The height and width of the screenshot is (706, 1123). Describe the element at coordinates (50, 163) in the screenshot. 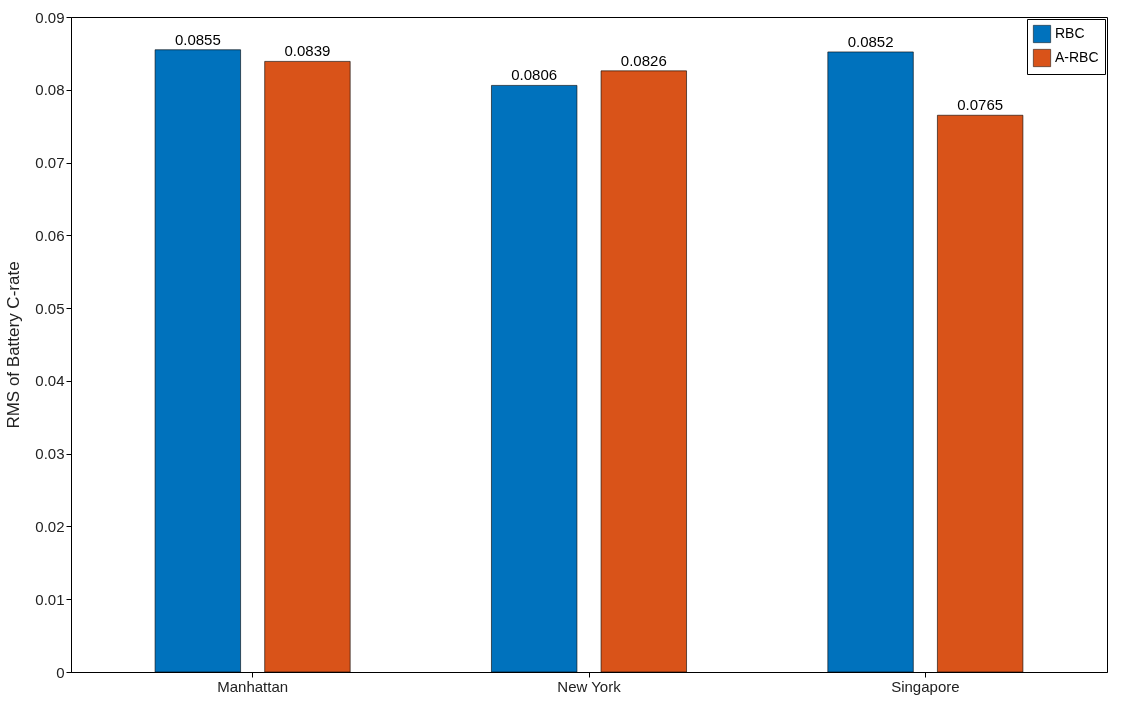

I see `y-tick-label: 0.07` at that location.